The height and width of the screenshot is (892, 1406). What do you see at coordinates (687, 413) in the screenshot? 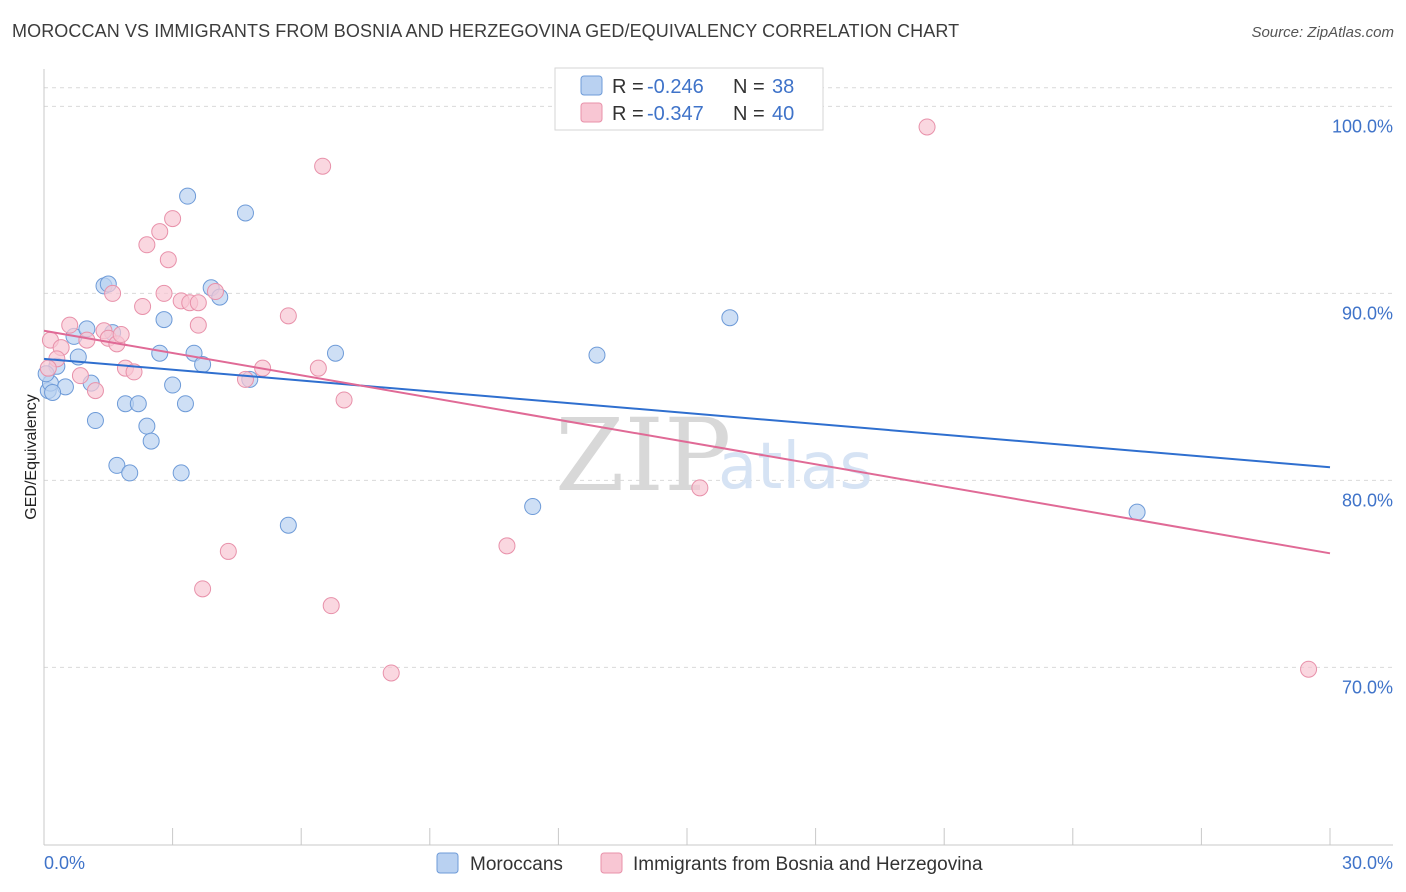
I see `moroccan-trend-line` at bounding box center [687, 413].